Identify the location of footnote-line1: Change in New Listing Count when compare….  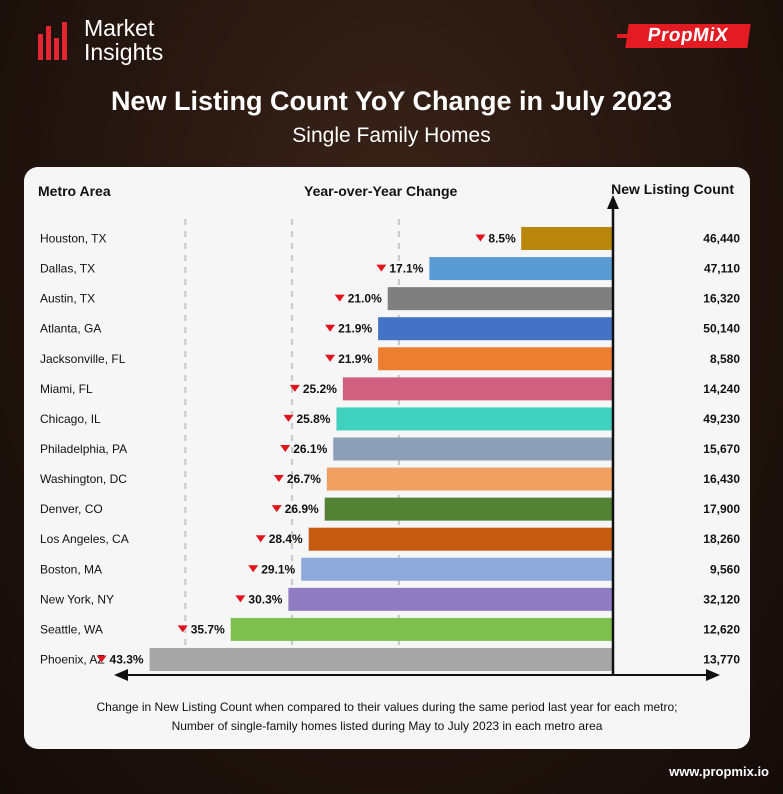
(387, 707).